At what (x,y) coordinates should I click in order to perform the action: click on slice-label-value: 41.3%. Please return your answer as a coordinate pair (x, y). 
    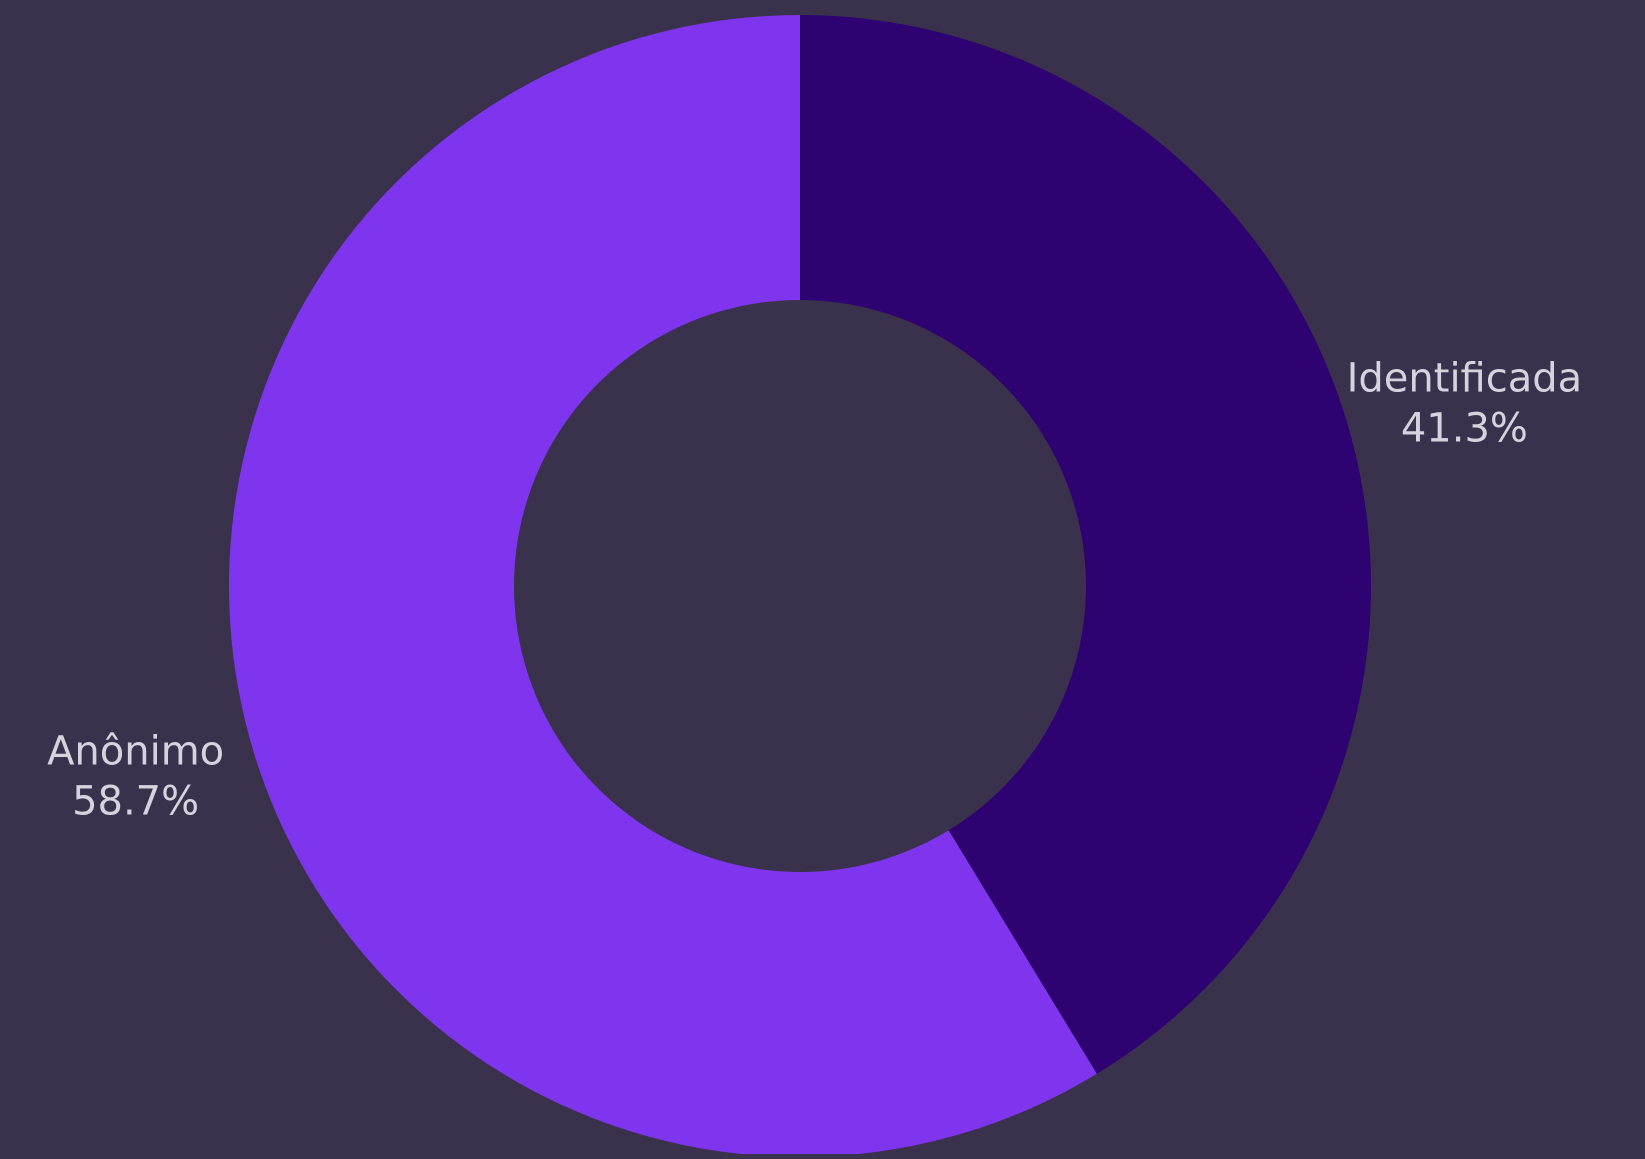
    Looking at the image, I should click on (1464, 429).